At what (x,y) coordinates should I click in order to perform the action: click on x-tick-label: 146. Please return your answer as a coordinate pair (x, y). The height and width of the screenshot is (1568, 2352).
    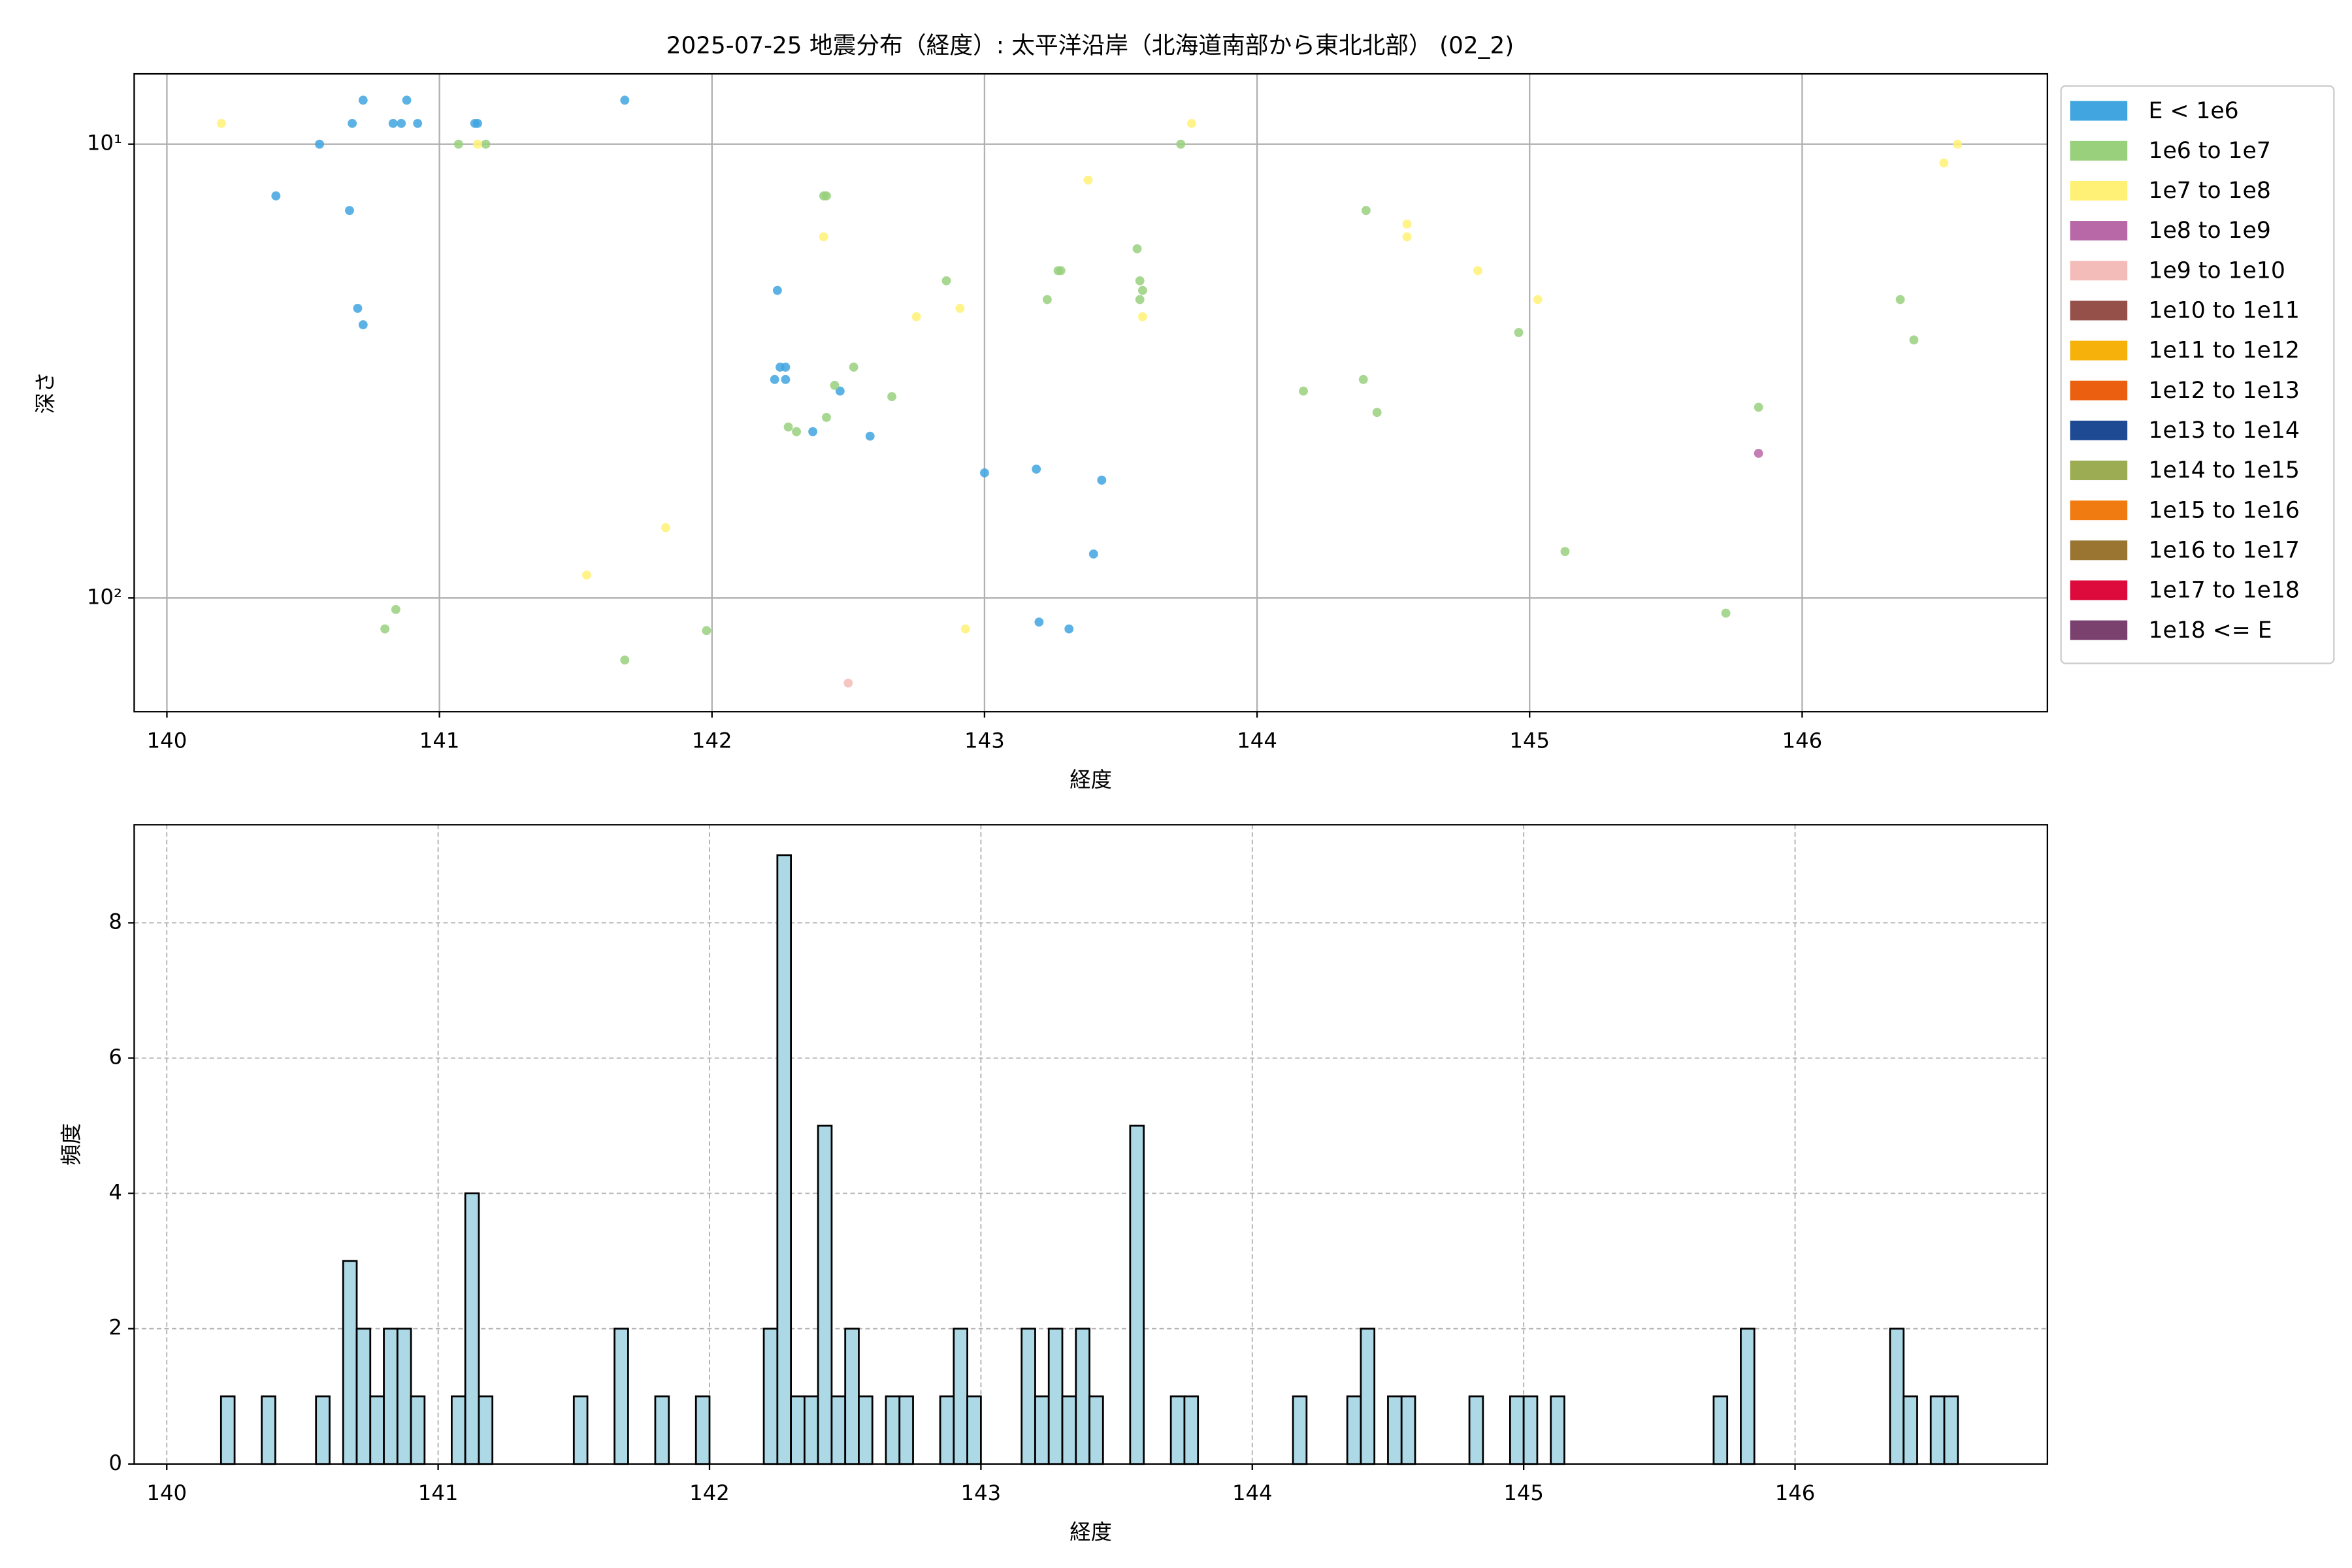
    Looking at the image, I should click on (1795, 1492).